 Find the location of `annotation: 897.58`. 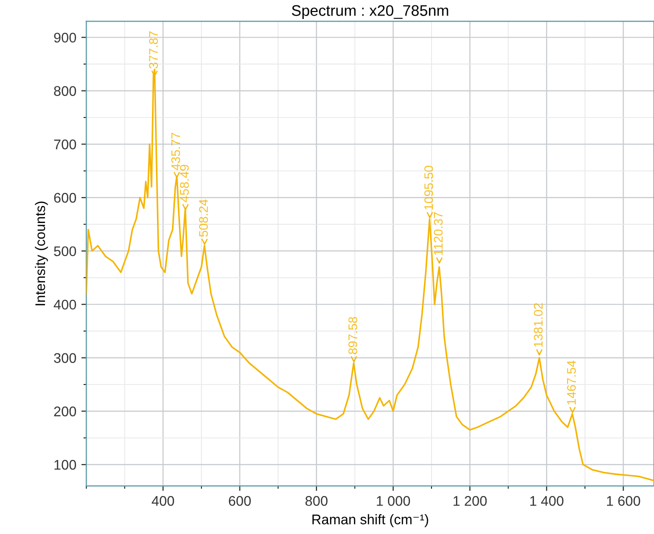

annotation: 897.58 is located at coordinates (353, 335).